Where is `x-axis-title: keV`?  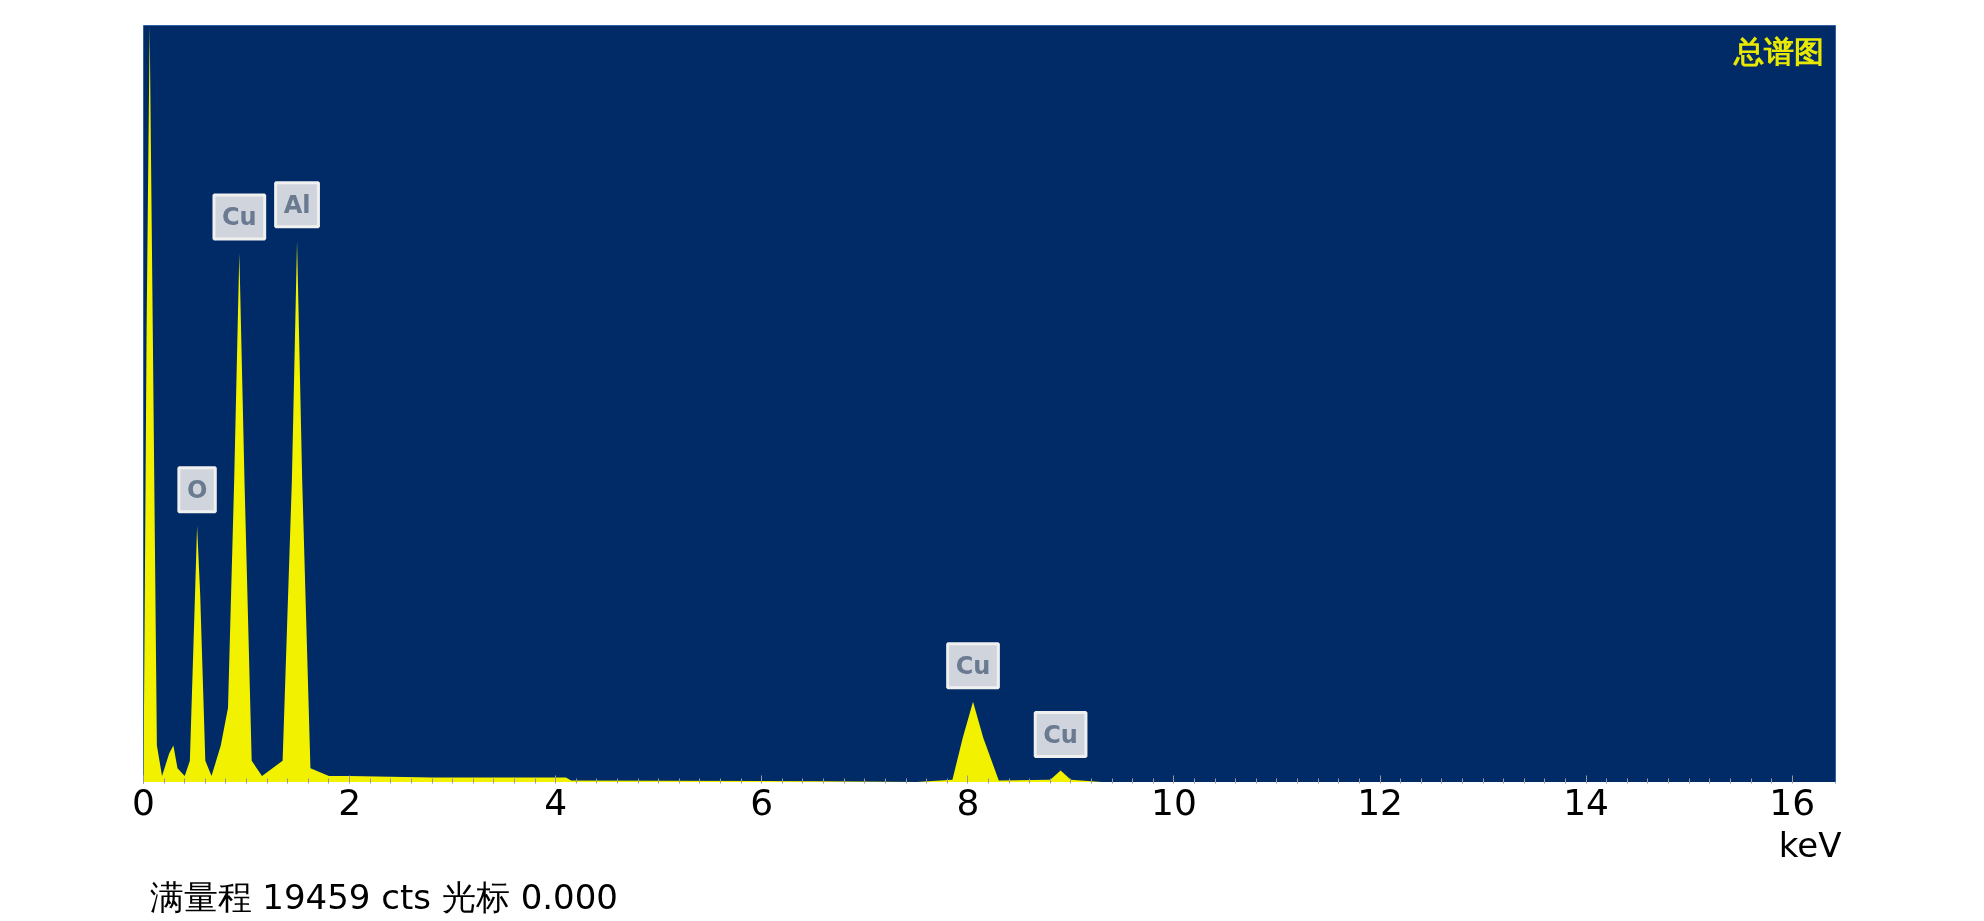
x-axis-title: keV is located at coordinates (1810, 844).